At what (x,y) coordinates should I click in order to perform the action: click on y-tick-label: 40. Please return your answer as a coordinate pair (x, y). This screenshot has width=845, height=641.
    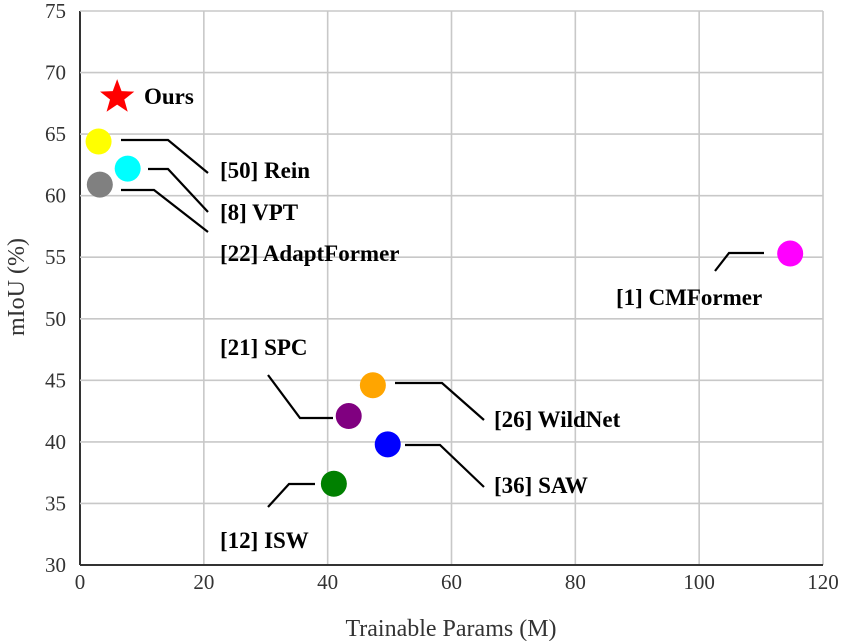
    Looking at the image, I should click on (55, 442).